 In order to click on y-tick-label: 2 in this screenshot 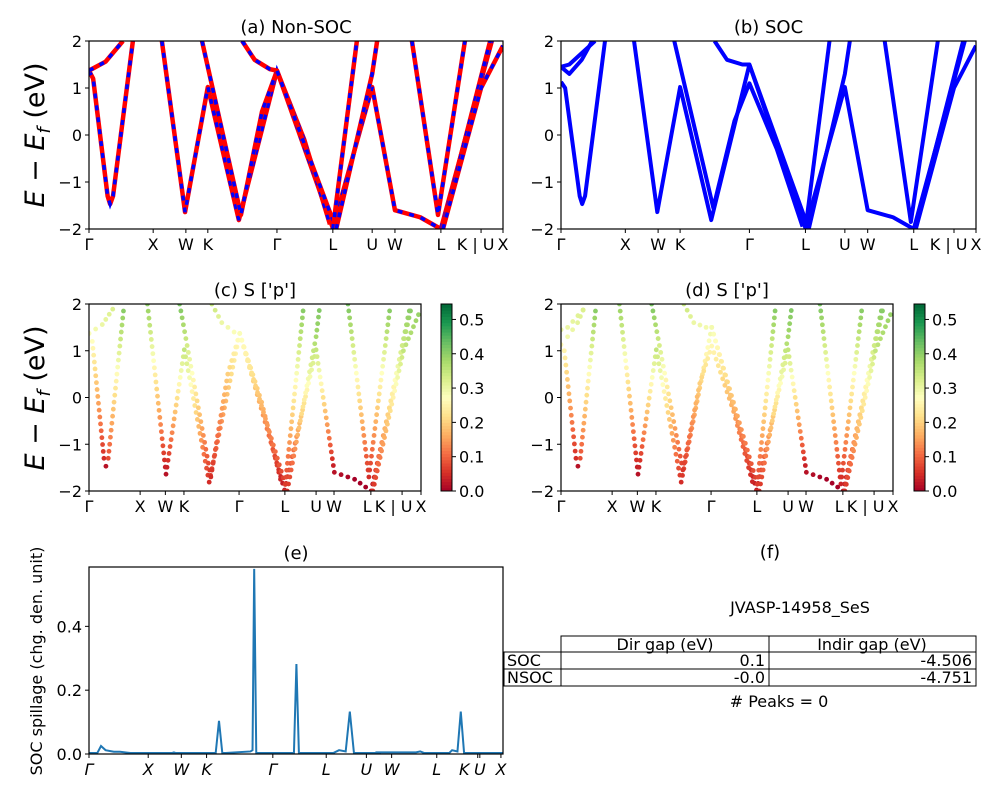, I will do `click(549, 41)`.